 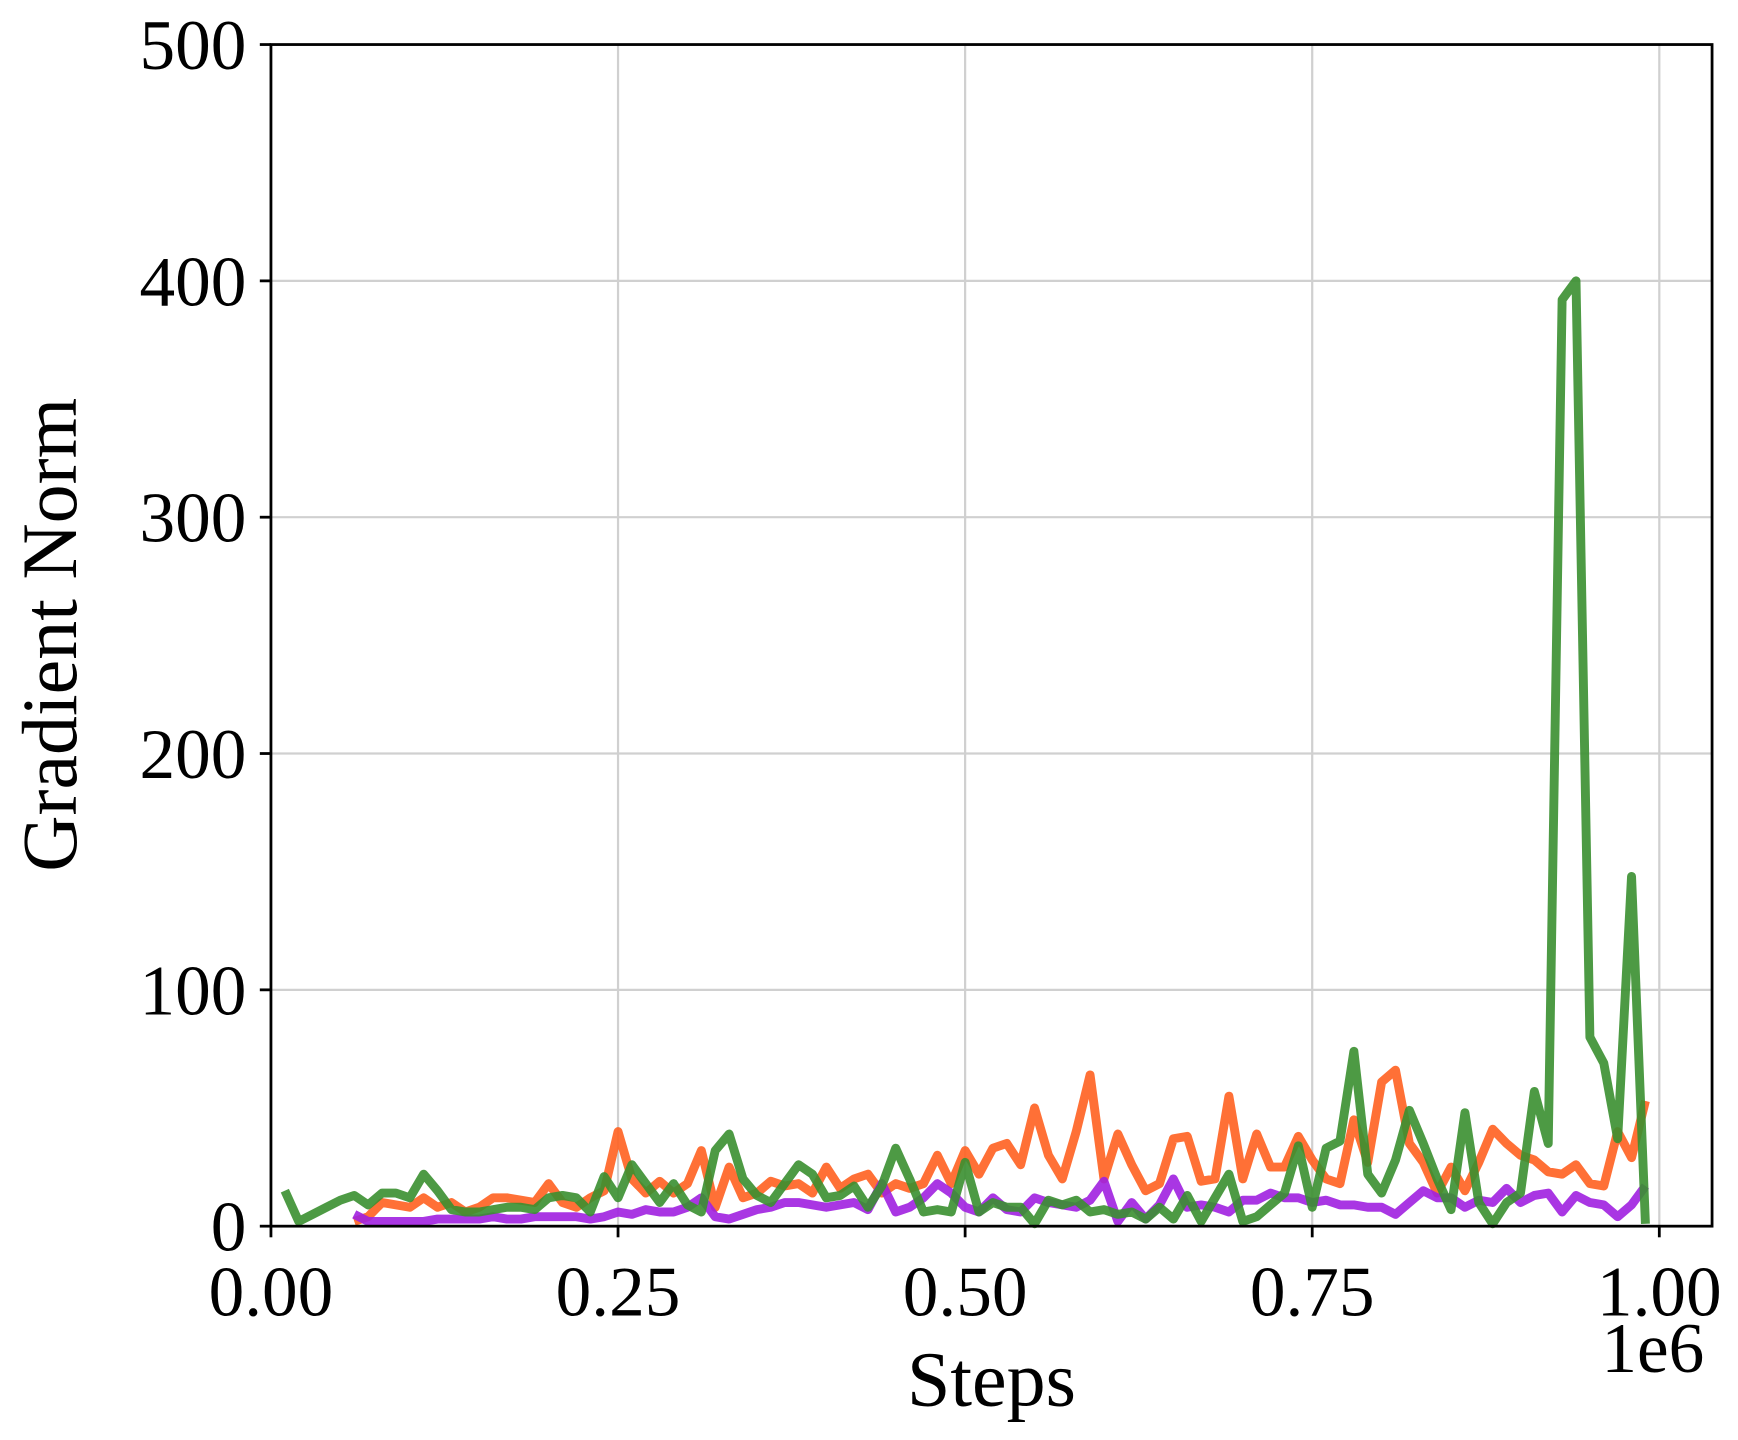 What do you see at coordinates (1652, 1348) in the screenshot?
I see `x-offset-label: 1e6` at bounding box center [1652, 1348].